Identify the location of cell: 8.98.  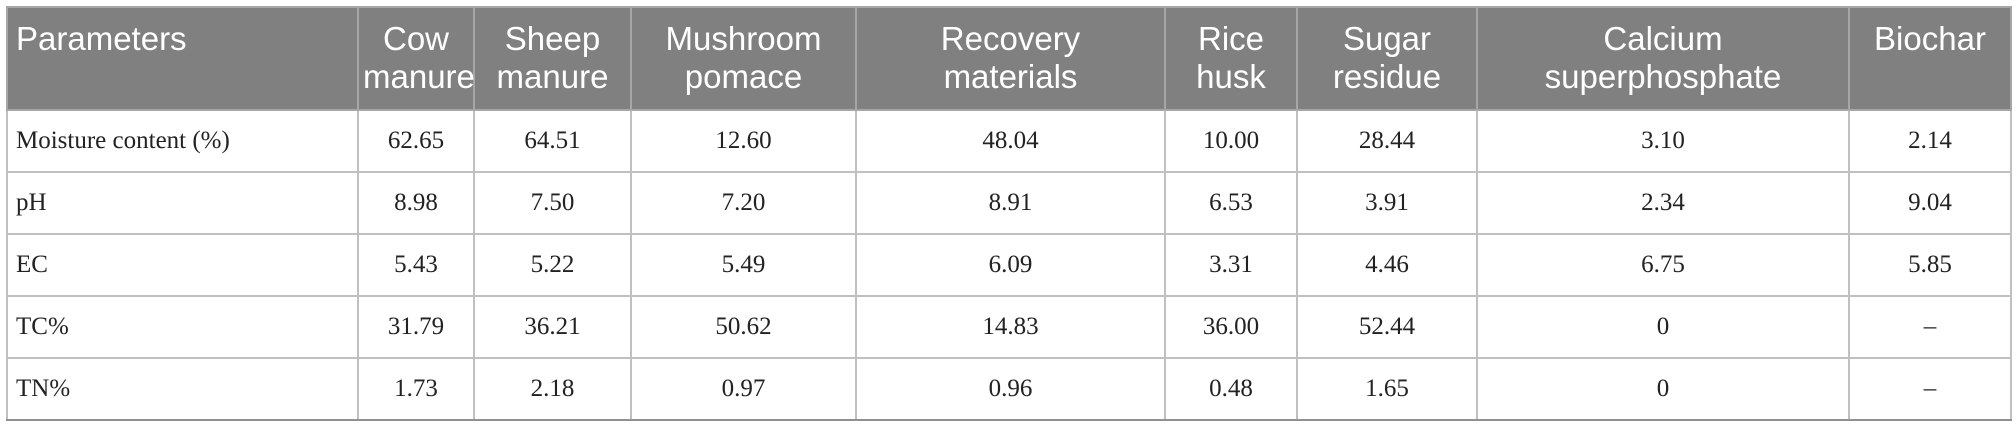
(416, 203).